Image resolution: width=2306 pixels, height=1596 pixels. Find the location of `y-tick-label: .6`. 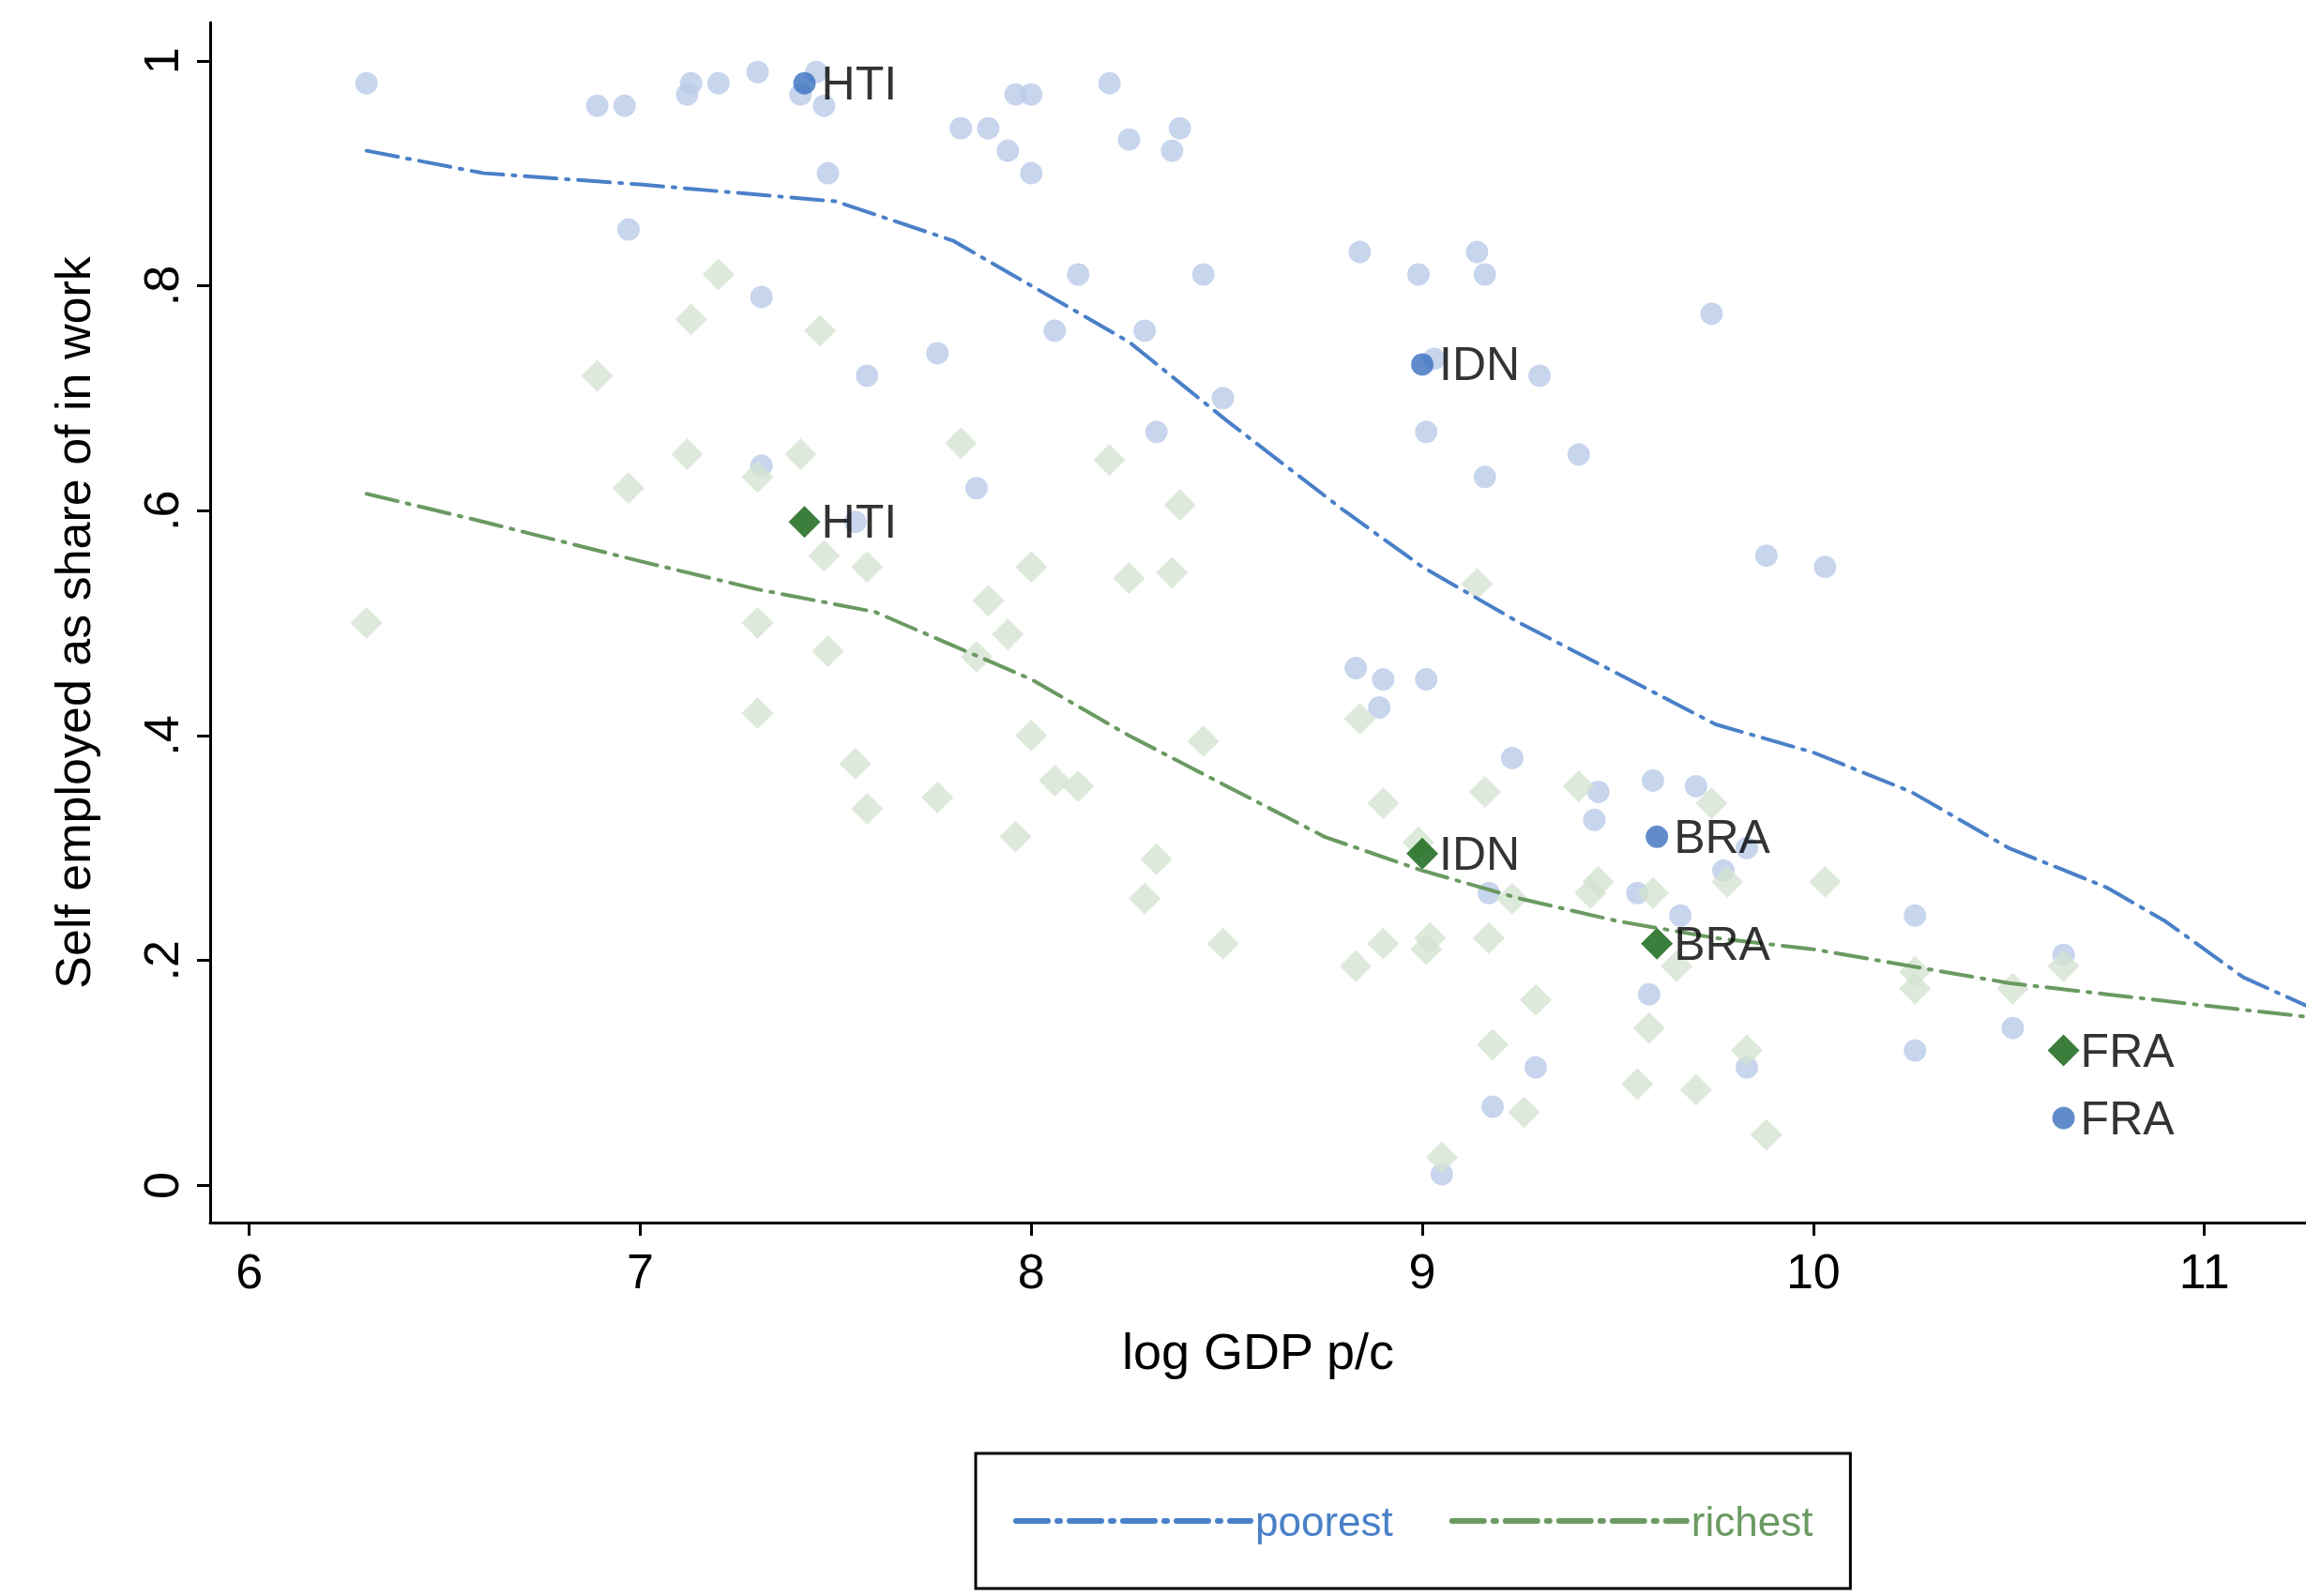

y-tick-label: .6 is located at coordinates (161, 510).